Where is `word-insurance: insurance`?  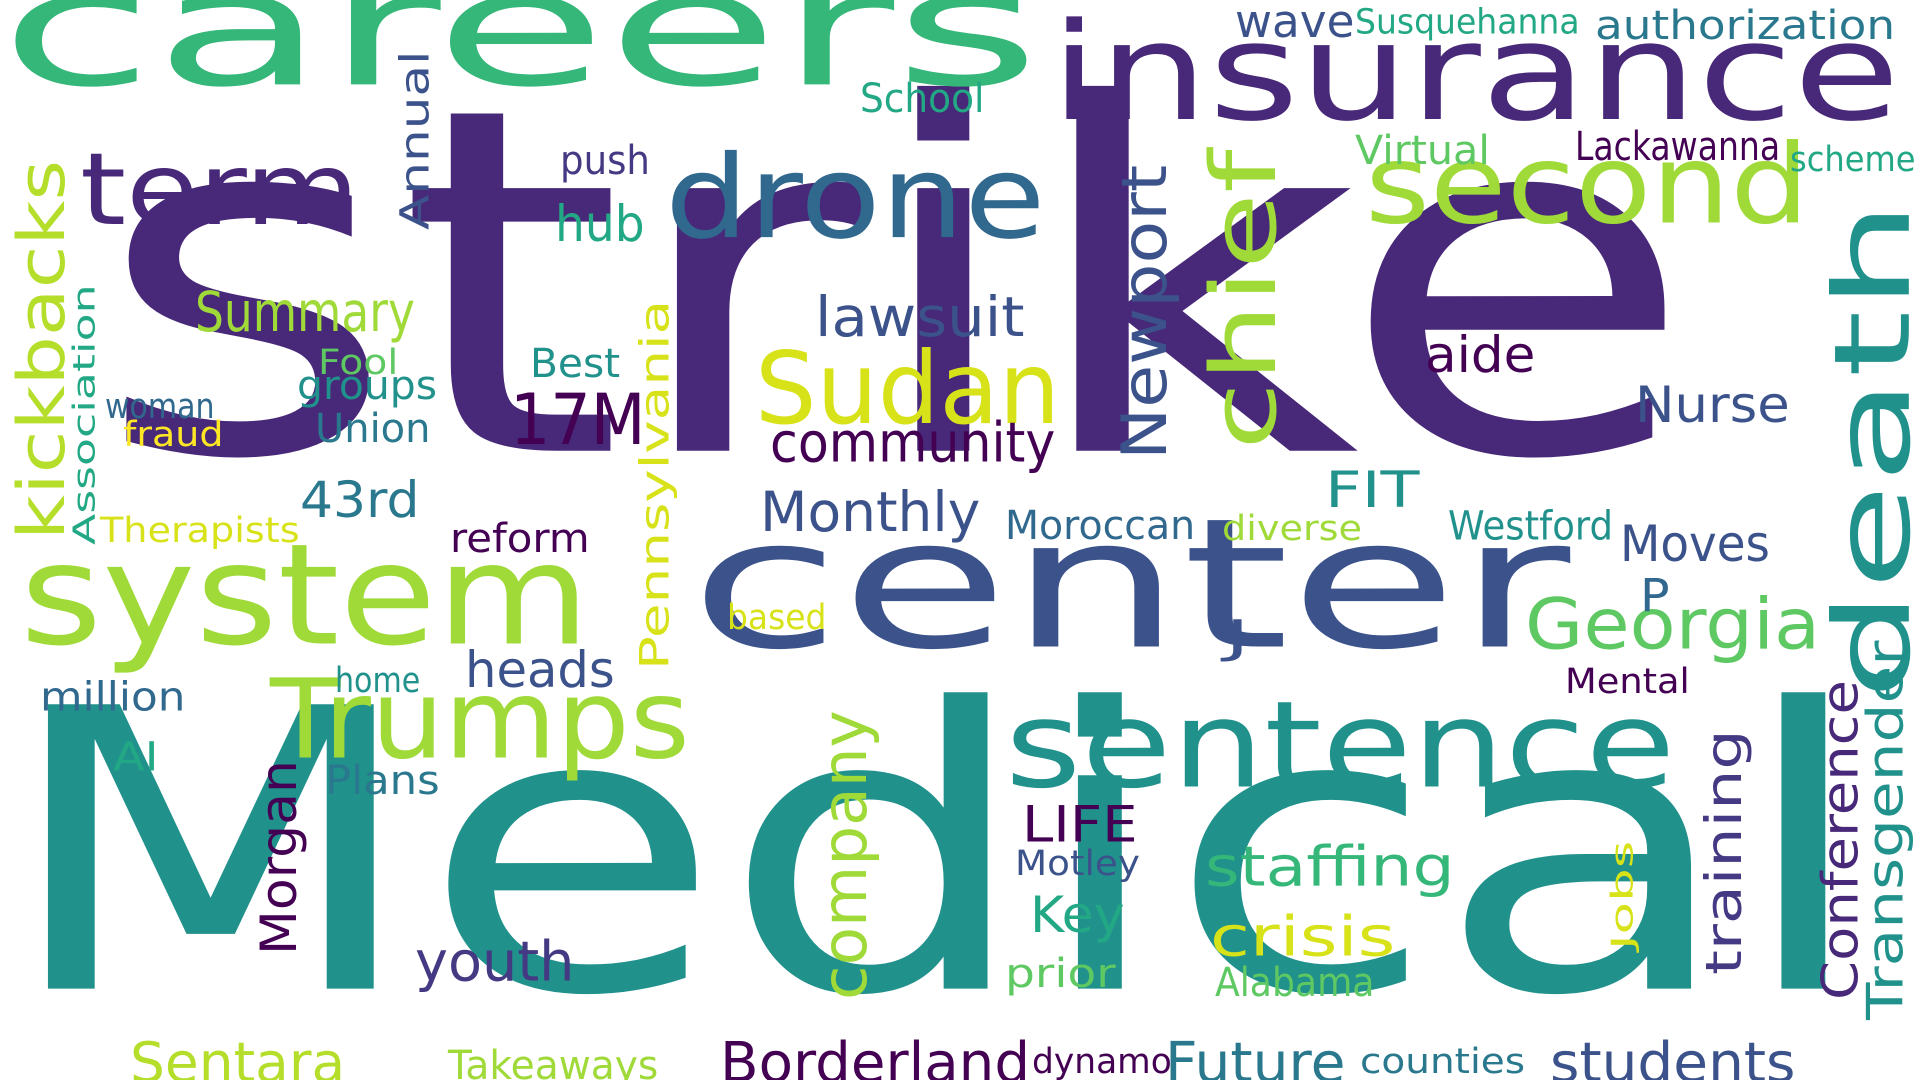
word-insurance: insurance is located at coordinates (1475, 75).